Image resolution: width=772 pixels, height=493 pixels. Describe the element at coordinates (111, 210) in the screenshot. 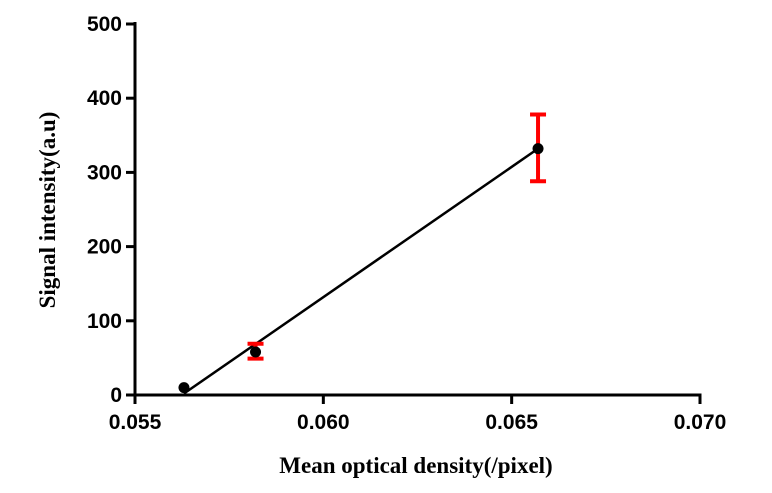

I see `y-axis-ticks: 0 100 200 300 400 500` at that location.